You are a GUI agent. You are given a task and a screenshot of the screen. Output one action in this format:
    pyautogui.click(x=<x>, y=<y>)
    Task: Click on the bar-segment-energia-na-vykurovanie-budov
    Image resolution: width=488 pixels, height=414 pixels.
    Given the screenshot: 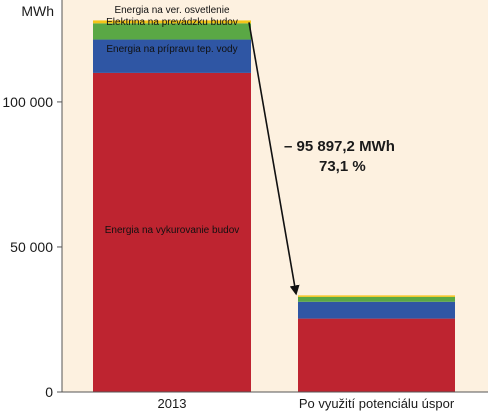 What is the action you would take?
    pyautogui.click(x=376, y=355)
    